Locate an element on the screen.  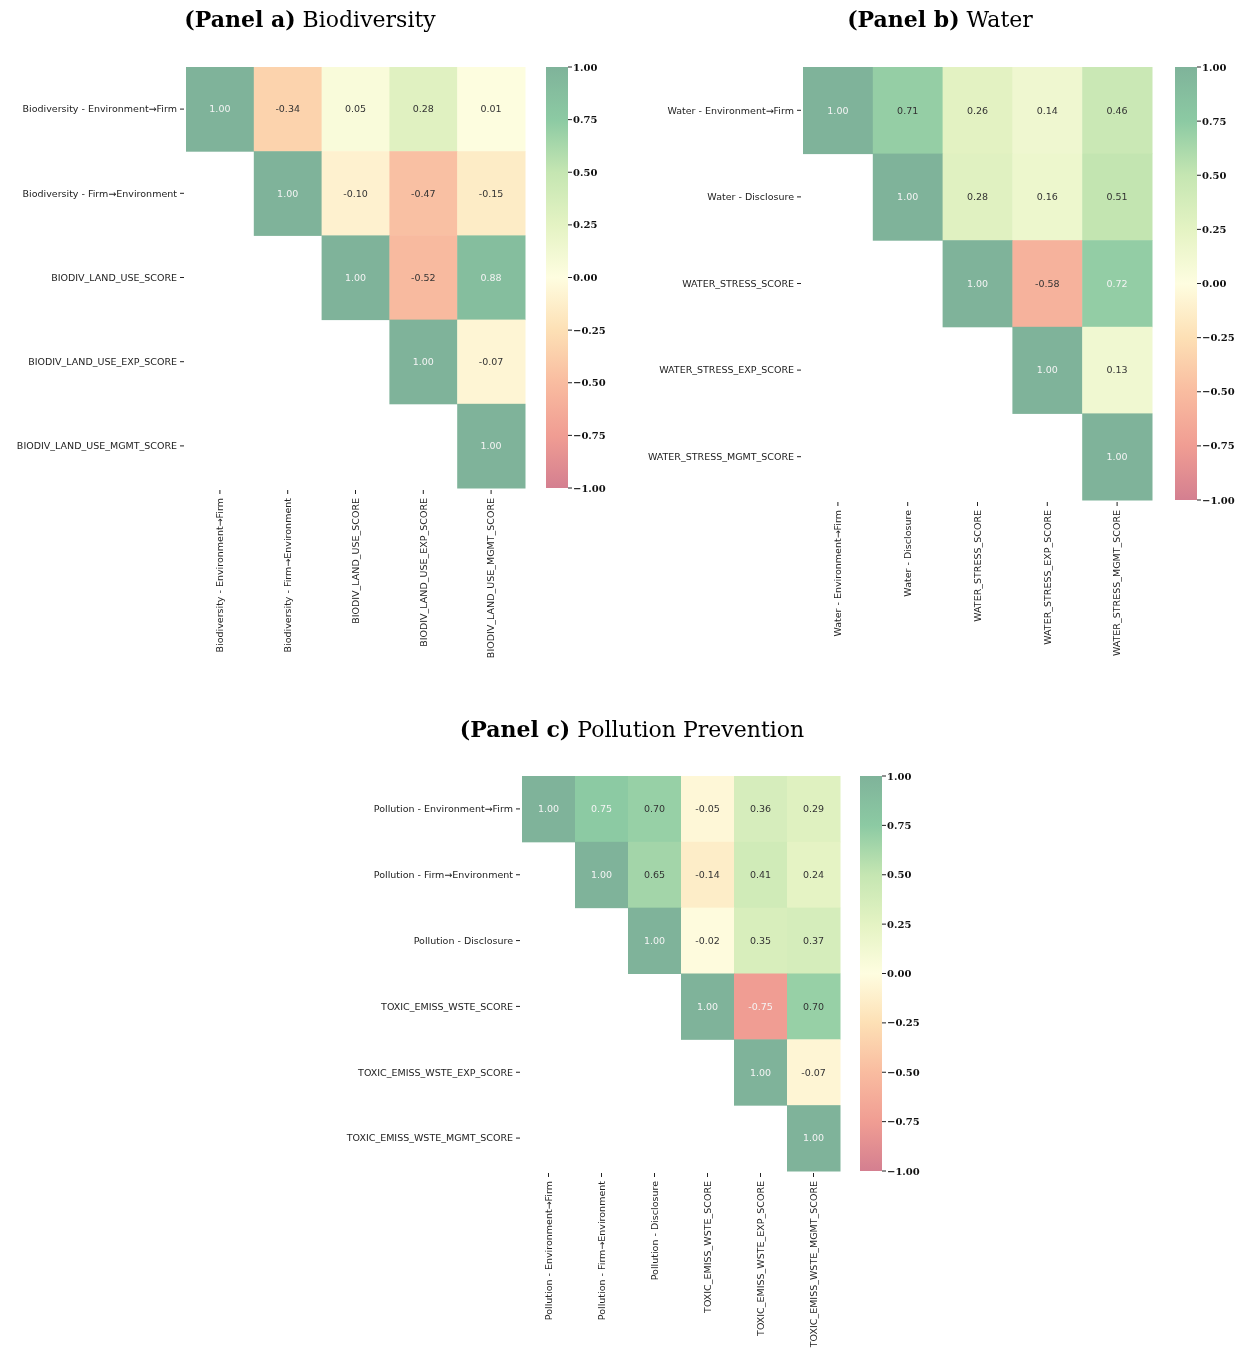
data-label: -0.58 is located at coordinates (1047, 283).